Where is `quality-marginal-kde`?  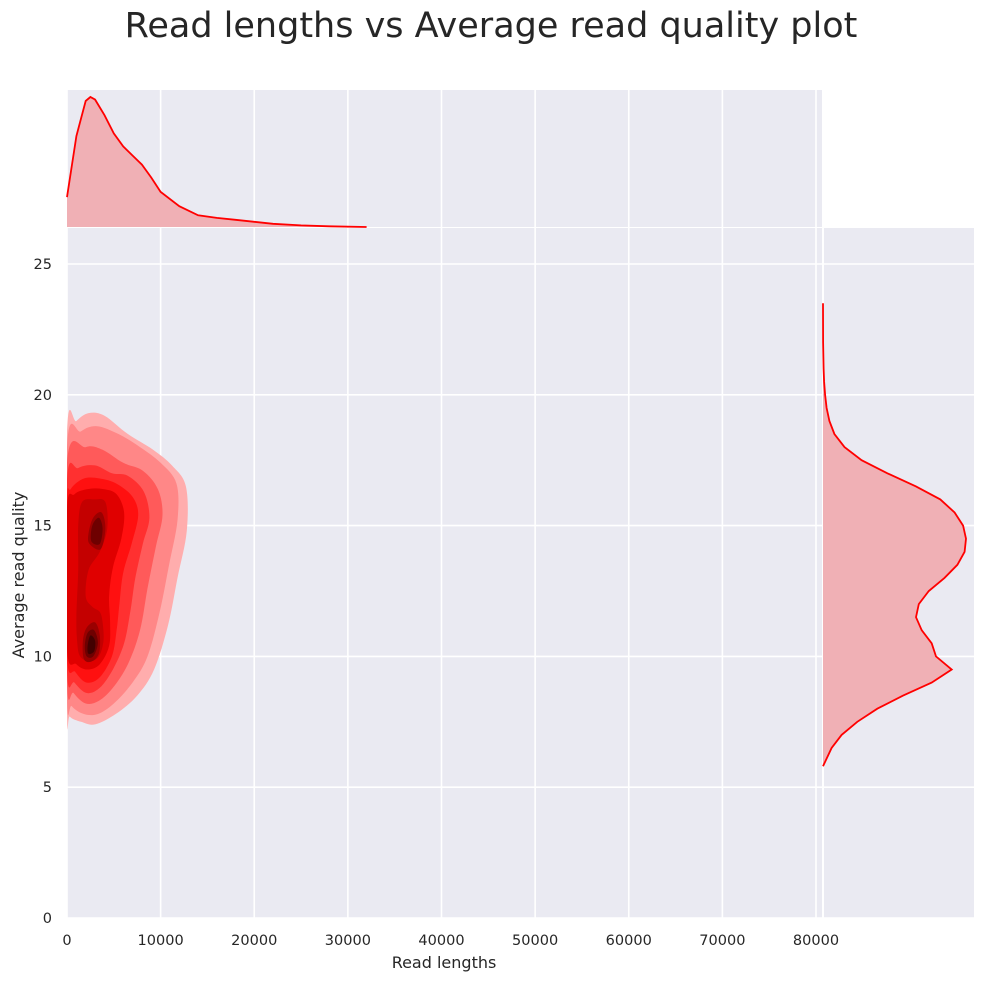 quality-marginal-kde is located at coordinates (894, 535).